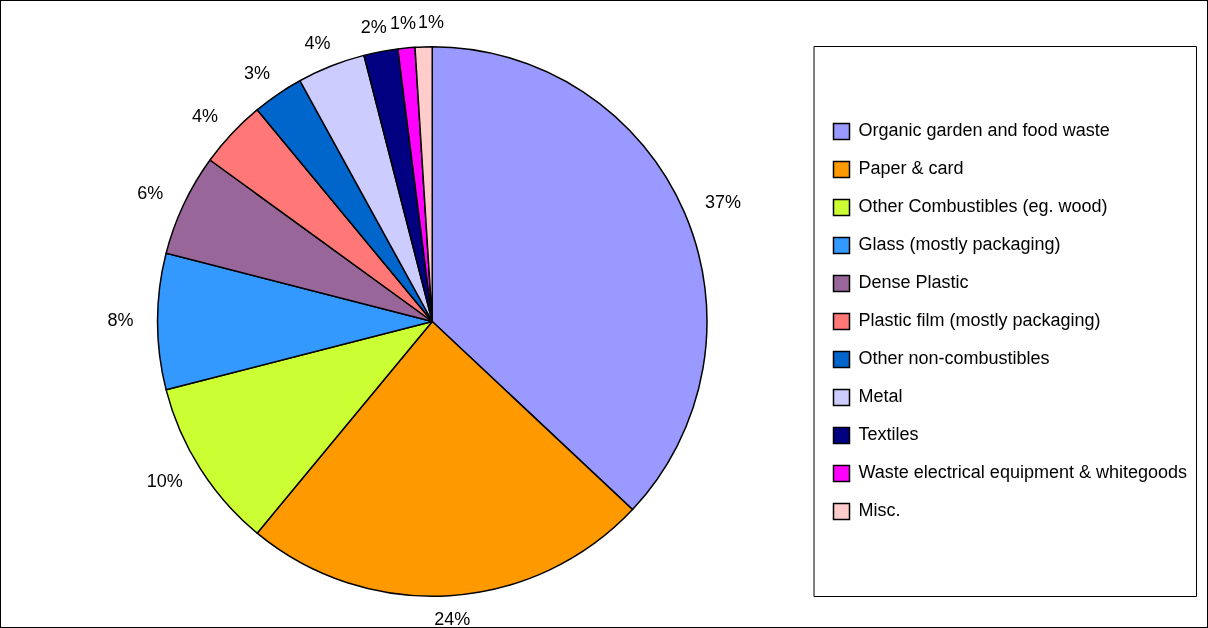  Describe the element at coordinates (120, 320) in the screenshot. I see `data-label: 8%` at that location.